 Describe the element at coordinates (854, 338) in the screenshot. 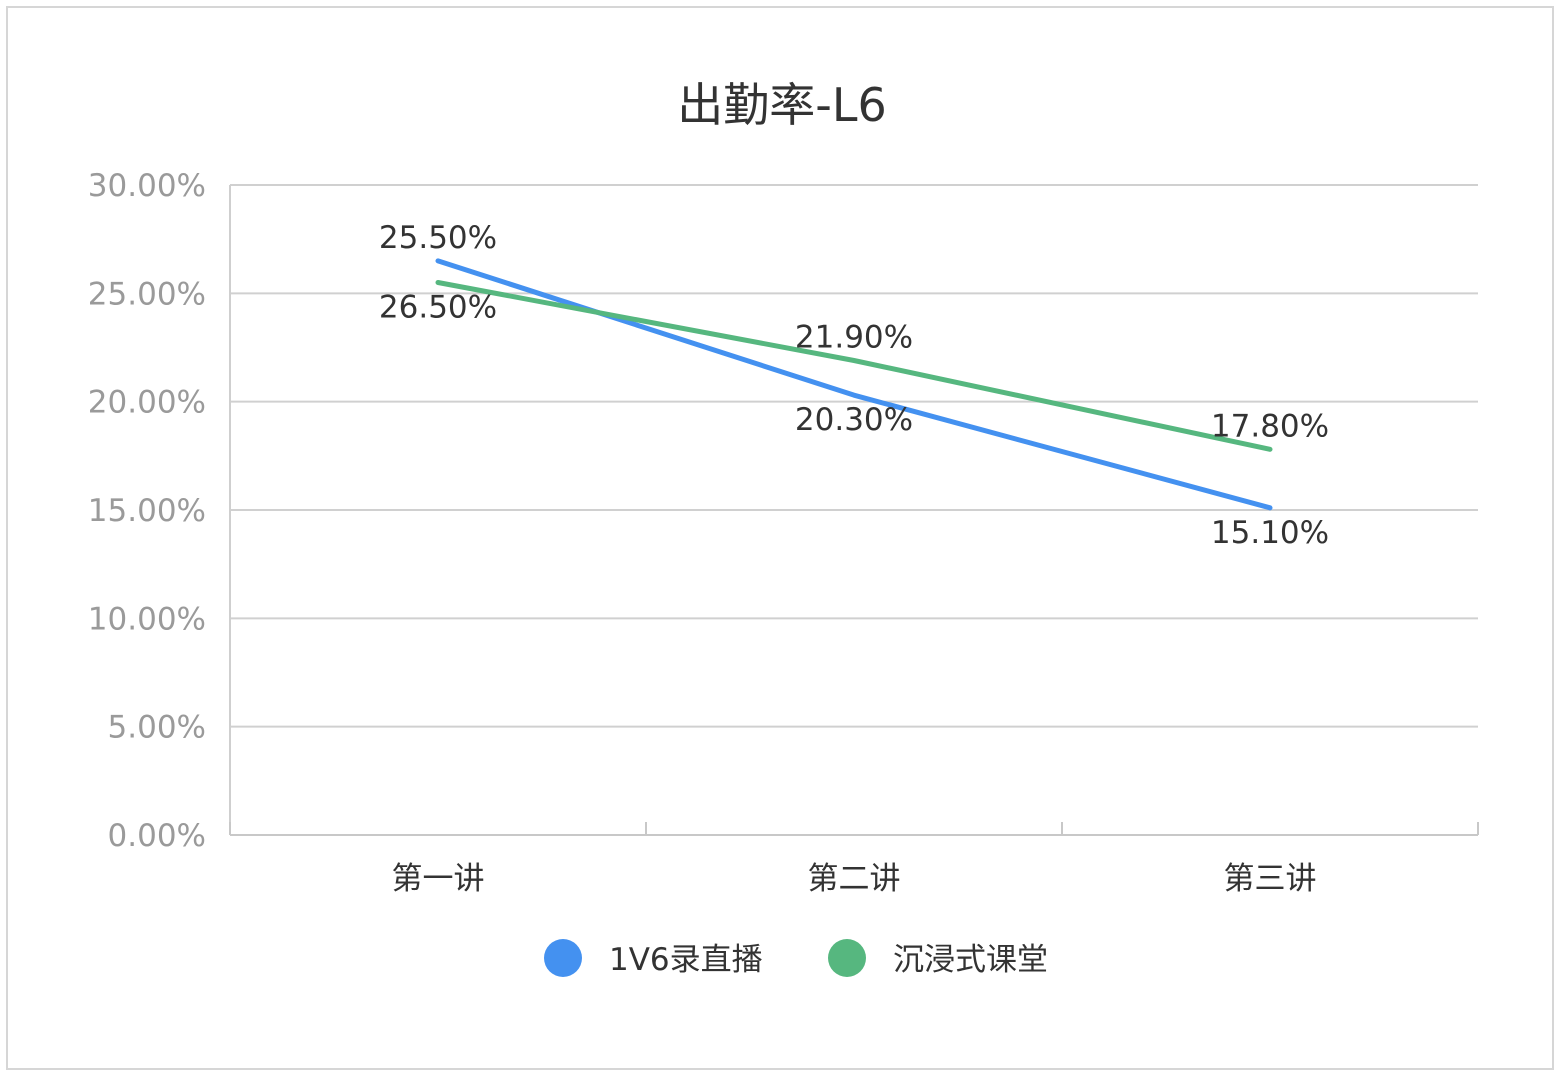

I see `data-label: 21.90%` at that location.